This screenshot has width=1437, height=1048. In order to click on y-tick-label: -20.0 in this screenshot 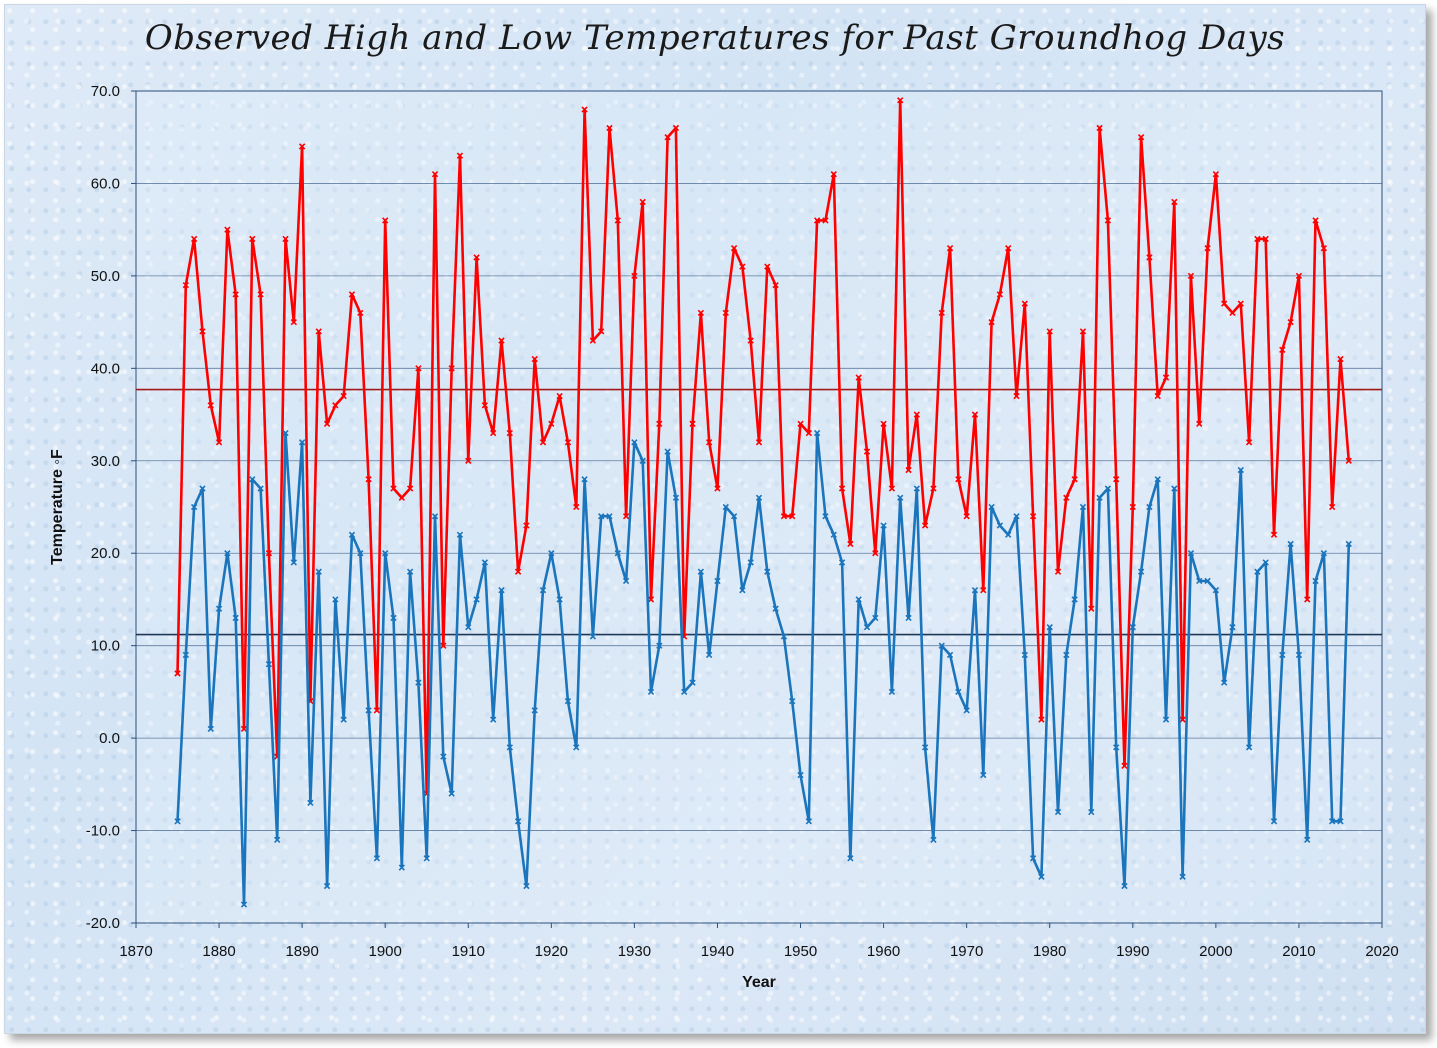, I will do `click(103, 923)`.